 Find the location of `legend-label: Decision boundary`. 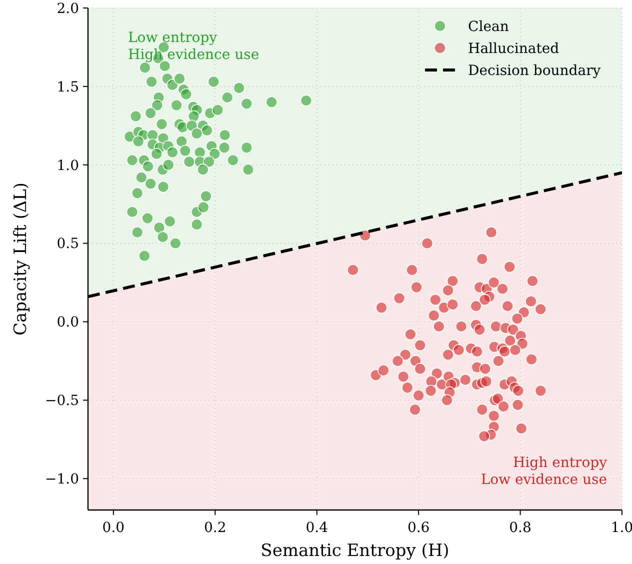

legend-label: Decision boundary is located at coordinates (534, 70).